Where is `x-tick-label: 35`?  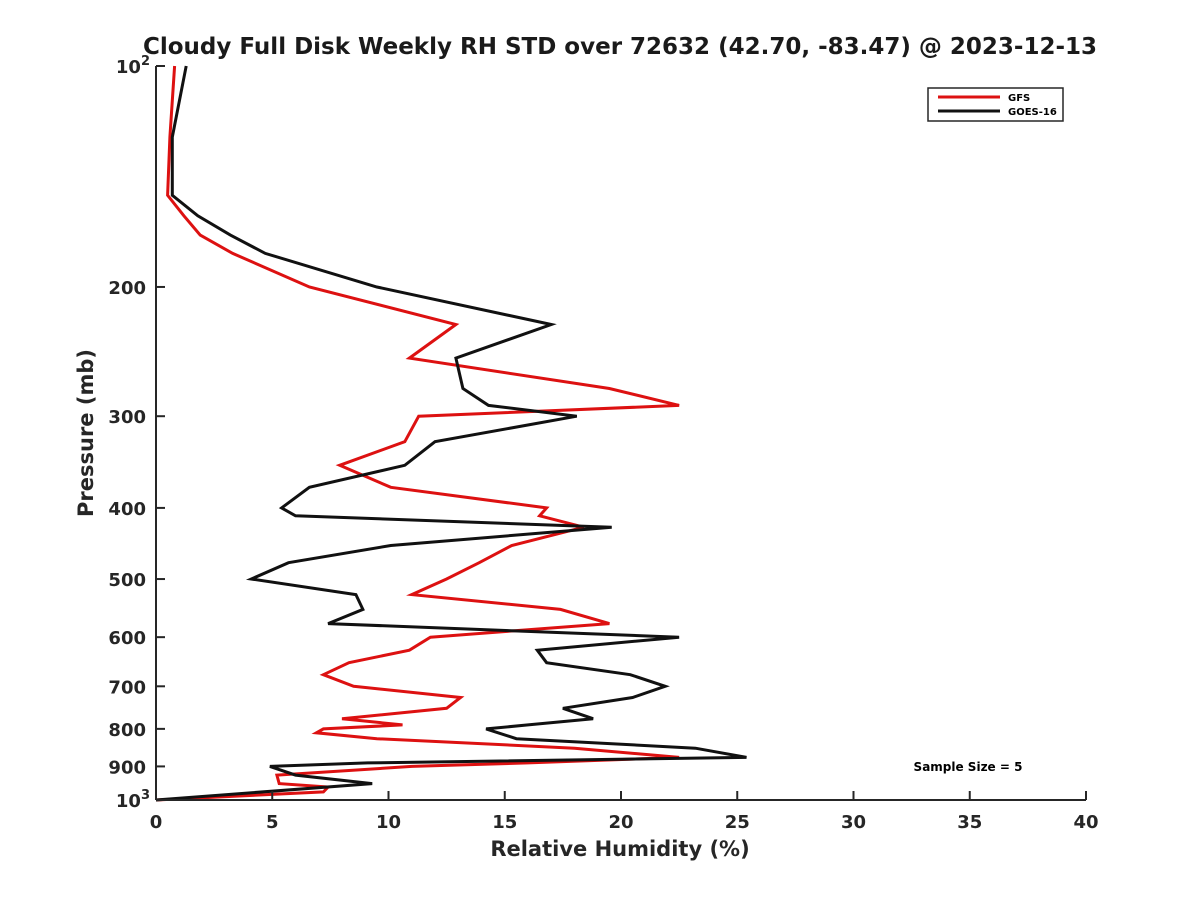 x-tick-label: 35 is located at coordinates (969, 822).